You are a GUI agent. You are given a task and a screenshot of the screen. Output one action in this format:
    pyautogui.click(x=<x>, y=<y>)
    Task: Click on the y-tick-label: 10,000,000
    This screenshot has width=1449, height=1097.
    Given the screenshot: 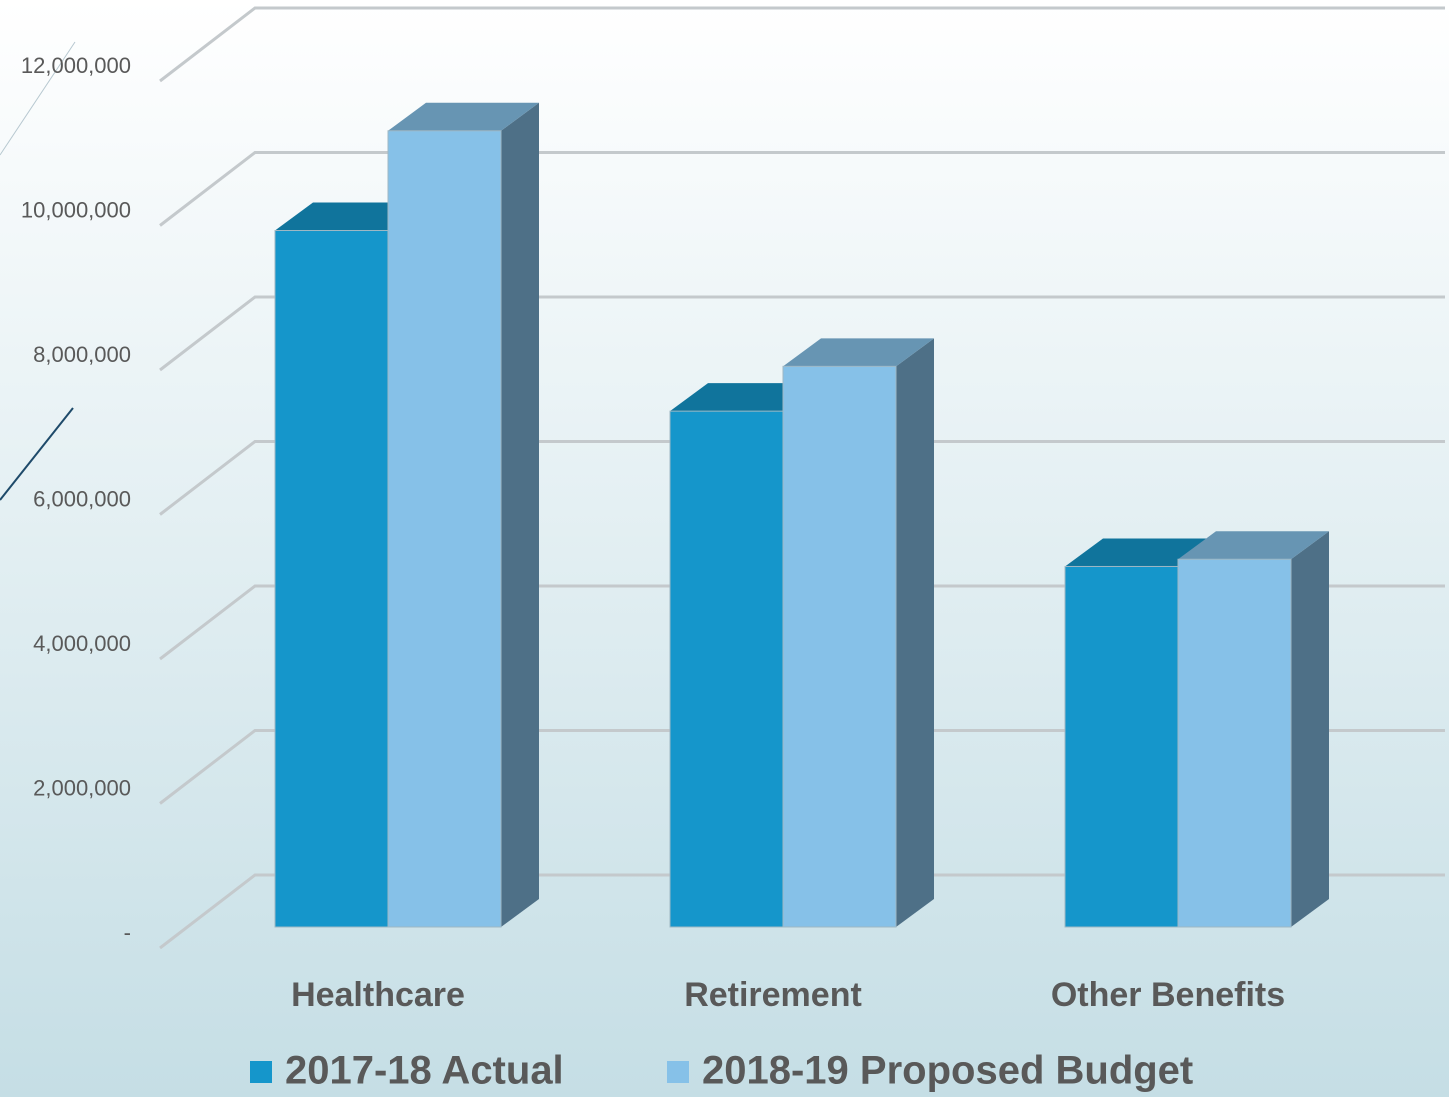 What is the action you would take?
    pyautogui.click(x=76, y=209)
    